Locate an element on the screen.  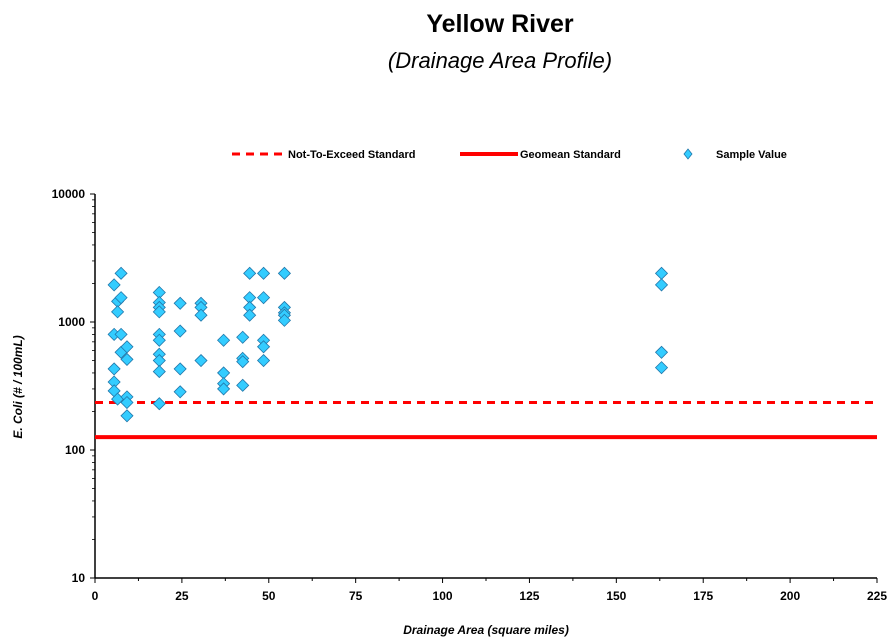
reference-lines is located at coordinates (486, 420).